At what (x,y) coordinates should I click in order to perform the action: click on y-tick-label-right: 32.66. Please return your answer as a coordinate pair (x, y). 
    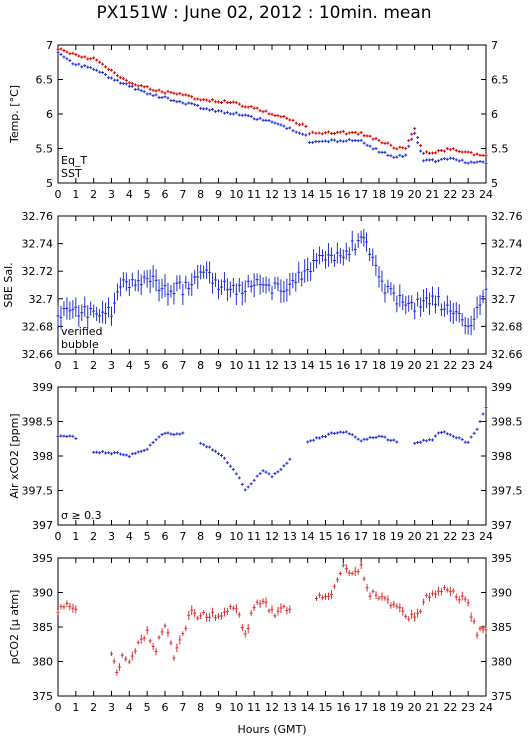
    Looking at the image, I should click on (507, 354).